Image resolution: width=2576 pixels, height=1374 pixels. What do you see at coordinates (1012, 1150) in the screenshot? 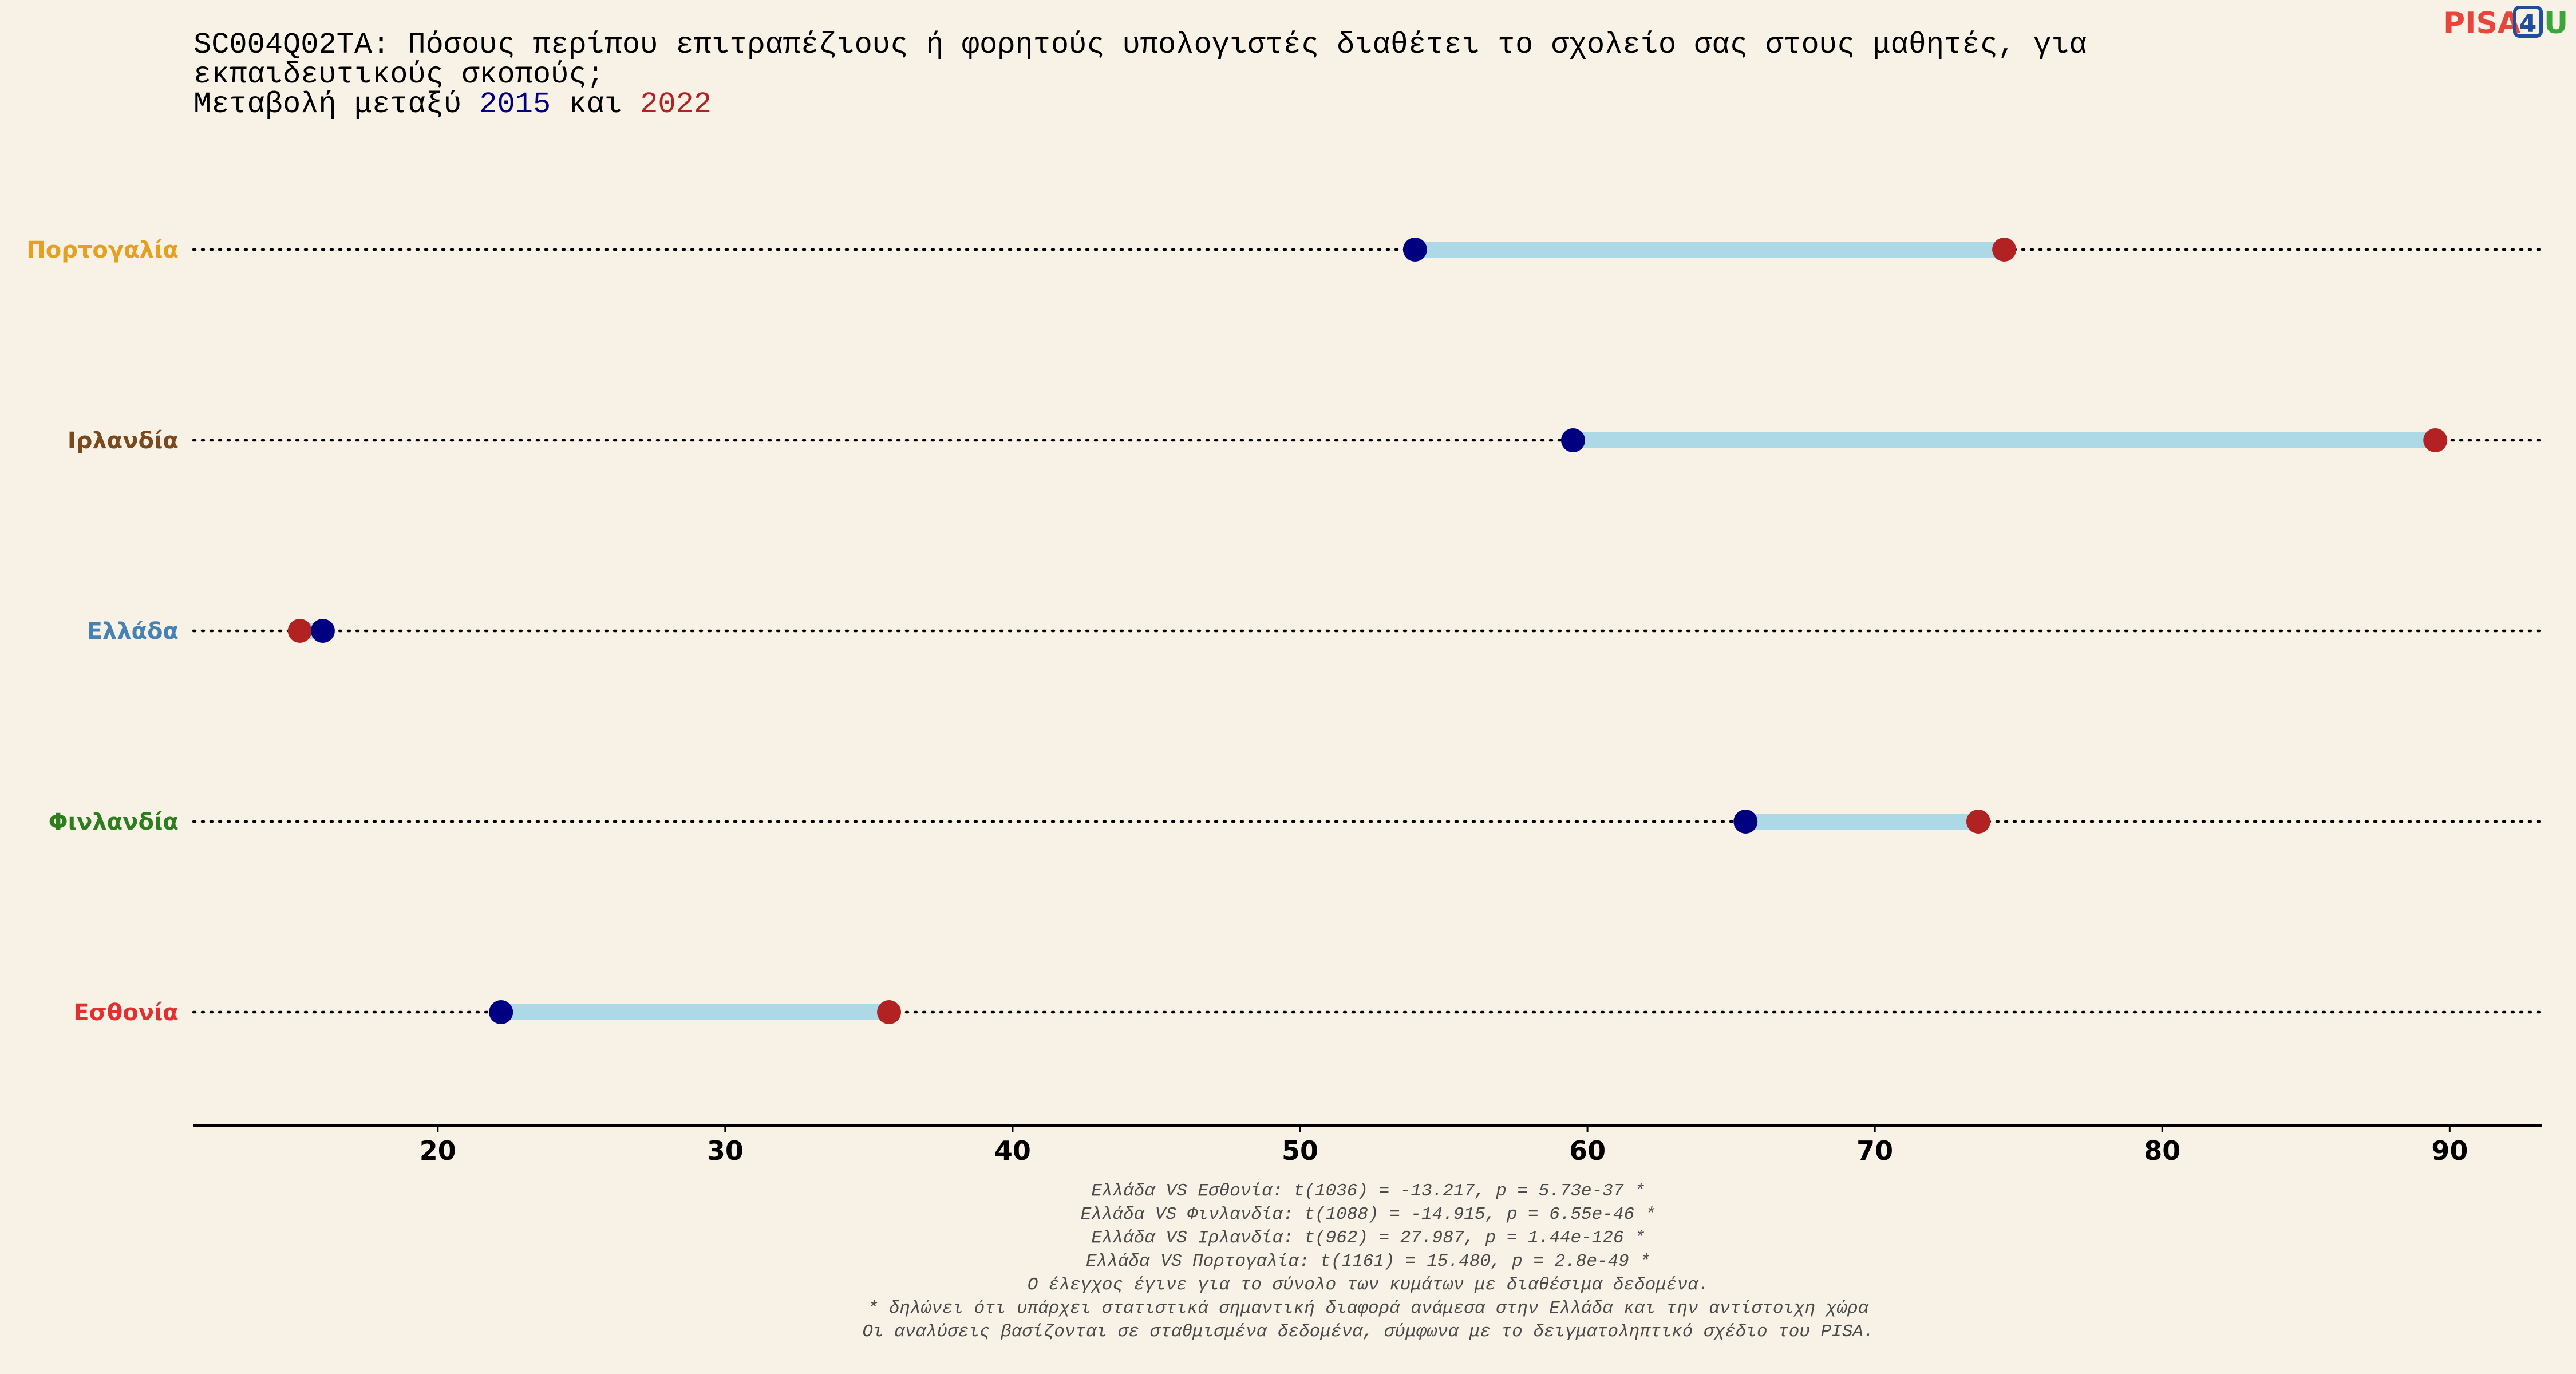
I see `x-tick-label: 40` at bounding box center [1012, 1150].